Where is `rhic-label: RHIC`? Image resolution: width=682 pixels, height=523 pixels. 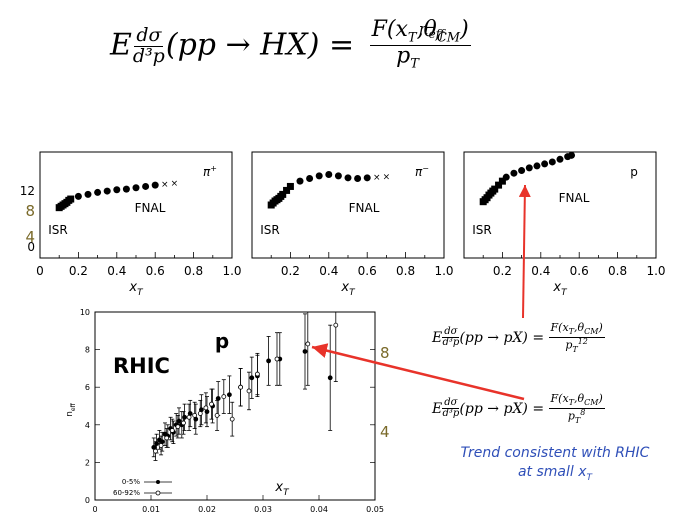
rhic-label: RHIC is located at coordinates (141, 366).